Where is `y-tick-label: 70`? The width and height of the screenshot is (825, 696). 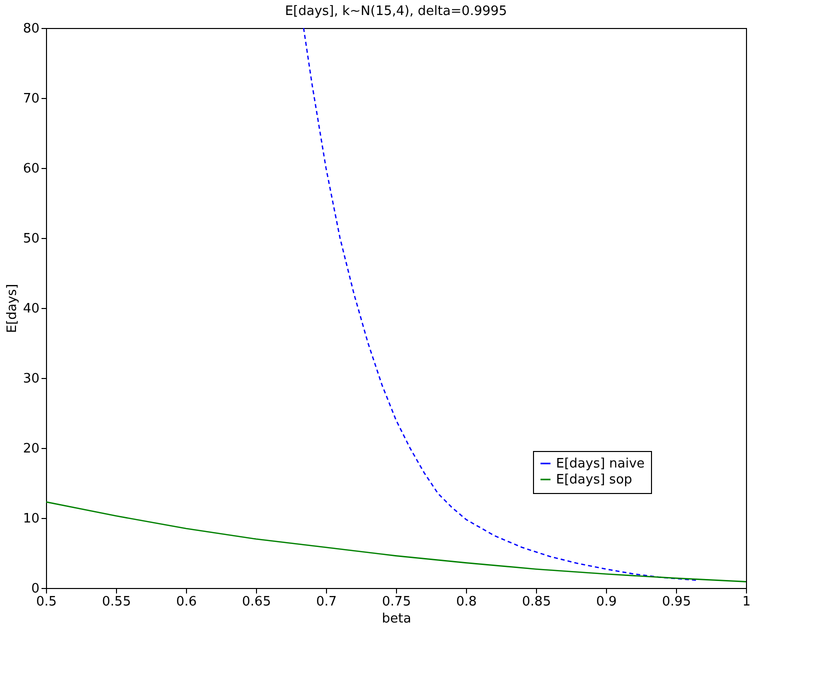
y-tick-label: 70 is located at coordinates (31, 99).